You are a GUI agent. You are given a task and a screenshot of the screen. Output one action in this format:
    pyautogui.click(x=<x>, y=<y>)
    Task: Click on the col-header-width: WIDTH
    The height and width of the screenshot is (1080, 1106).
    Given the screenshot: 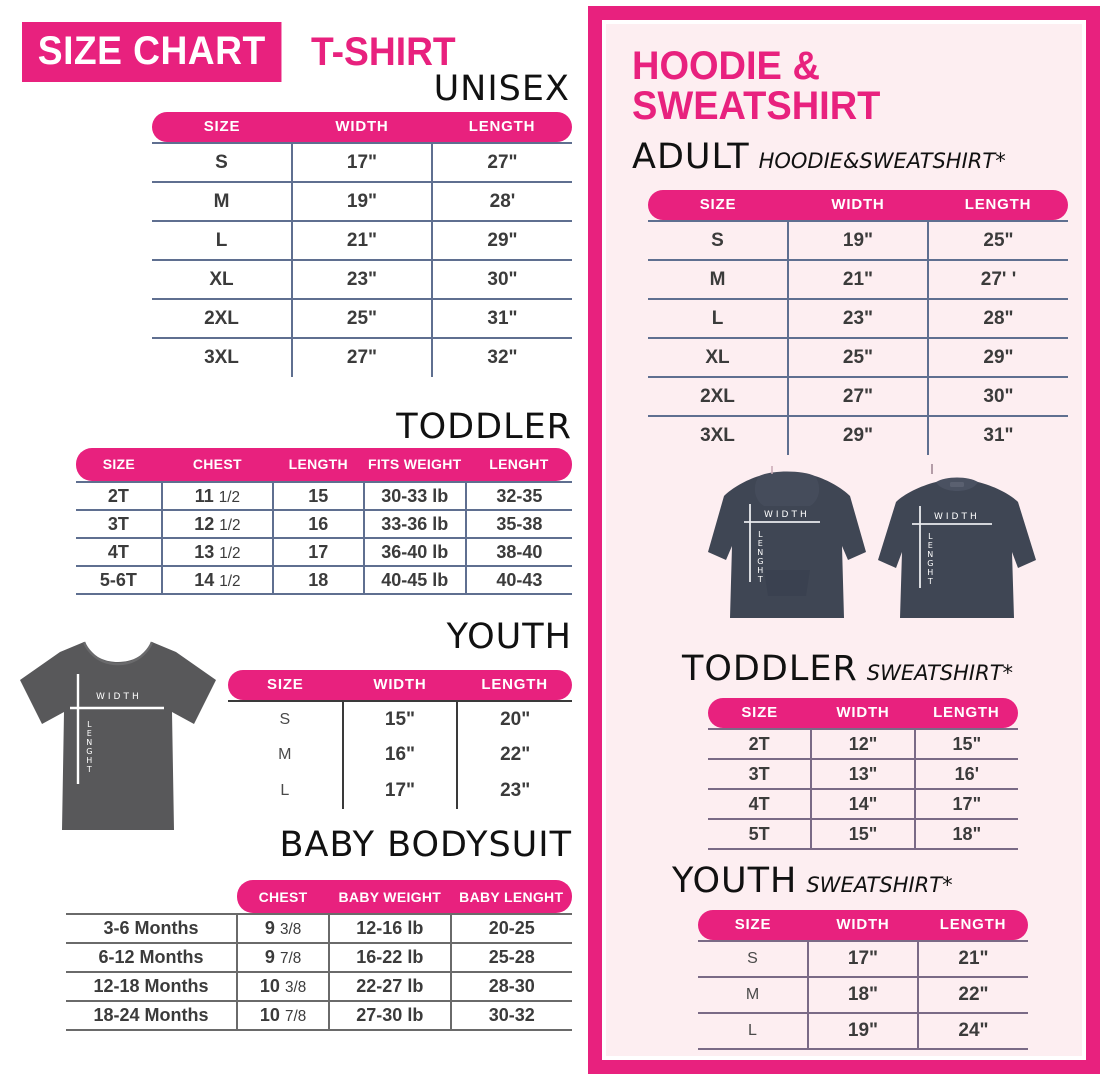 What is the action you would take?
    pyautogui.click(x=858, y=205)
    